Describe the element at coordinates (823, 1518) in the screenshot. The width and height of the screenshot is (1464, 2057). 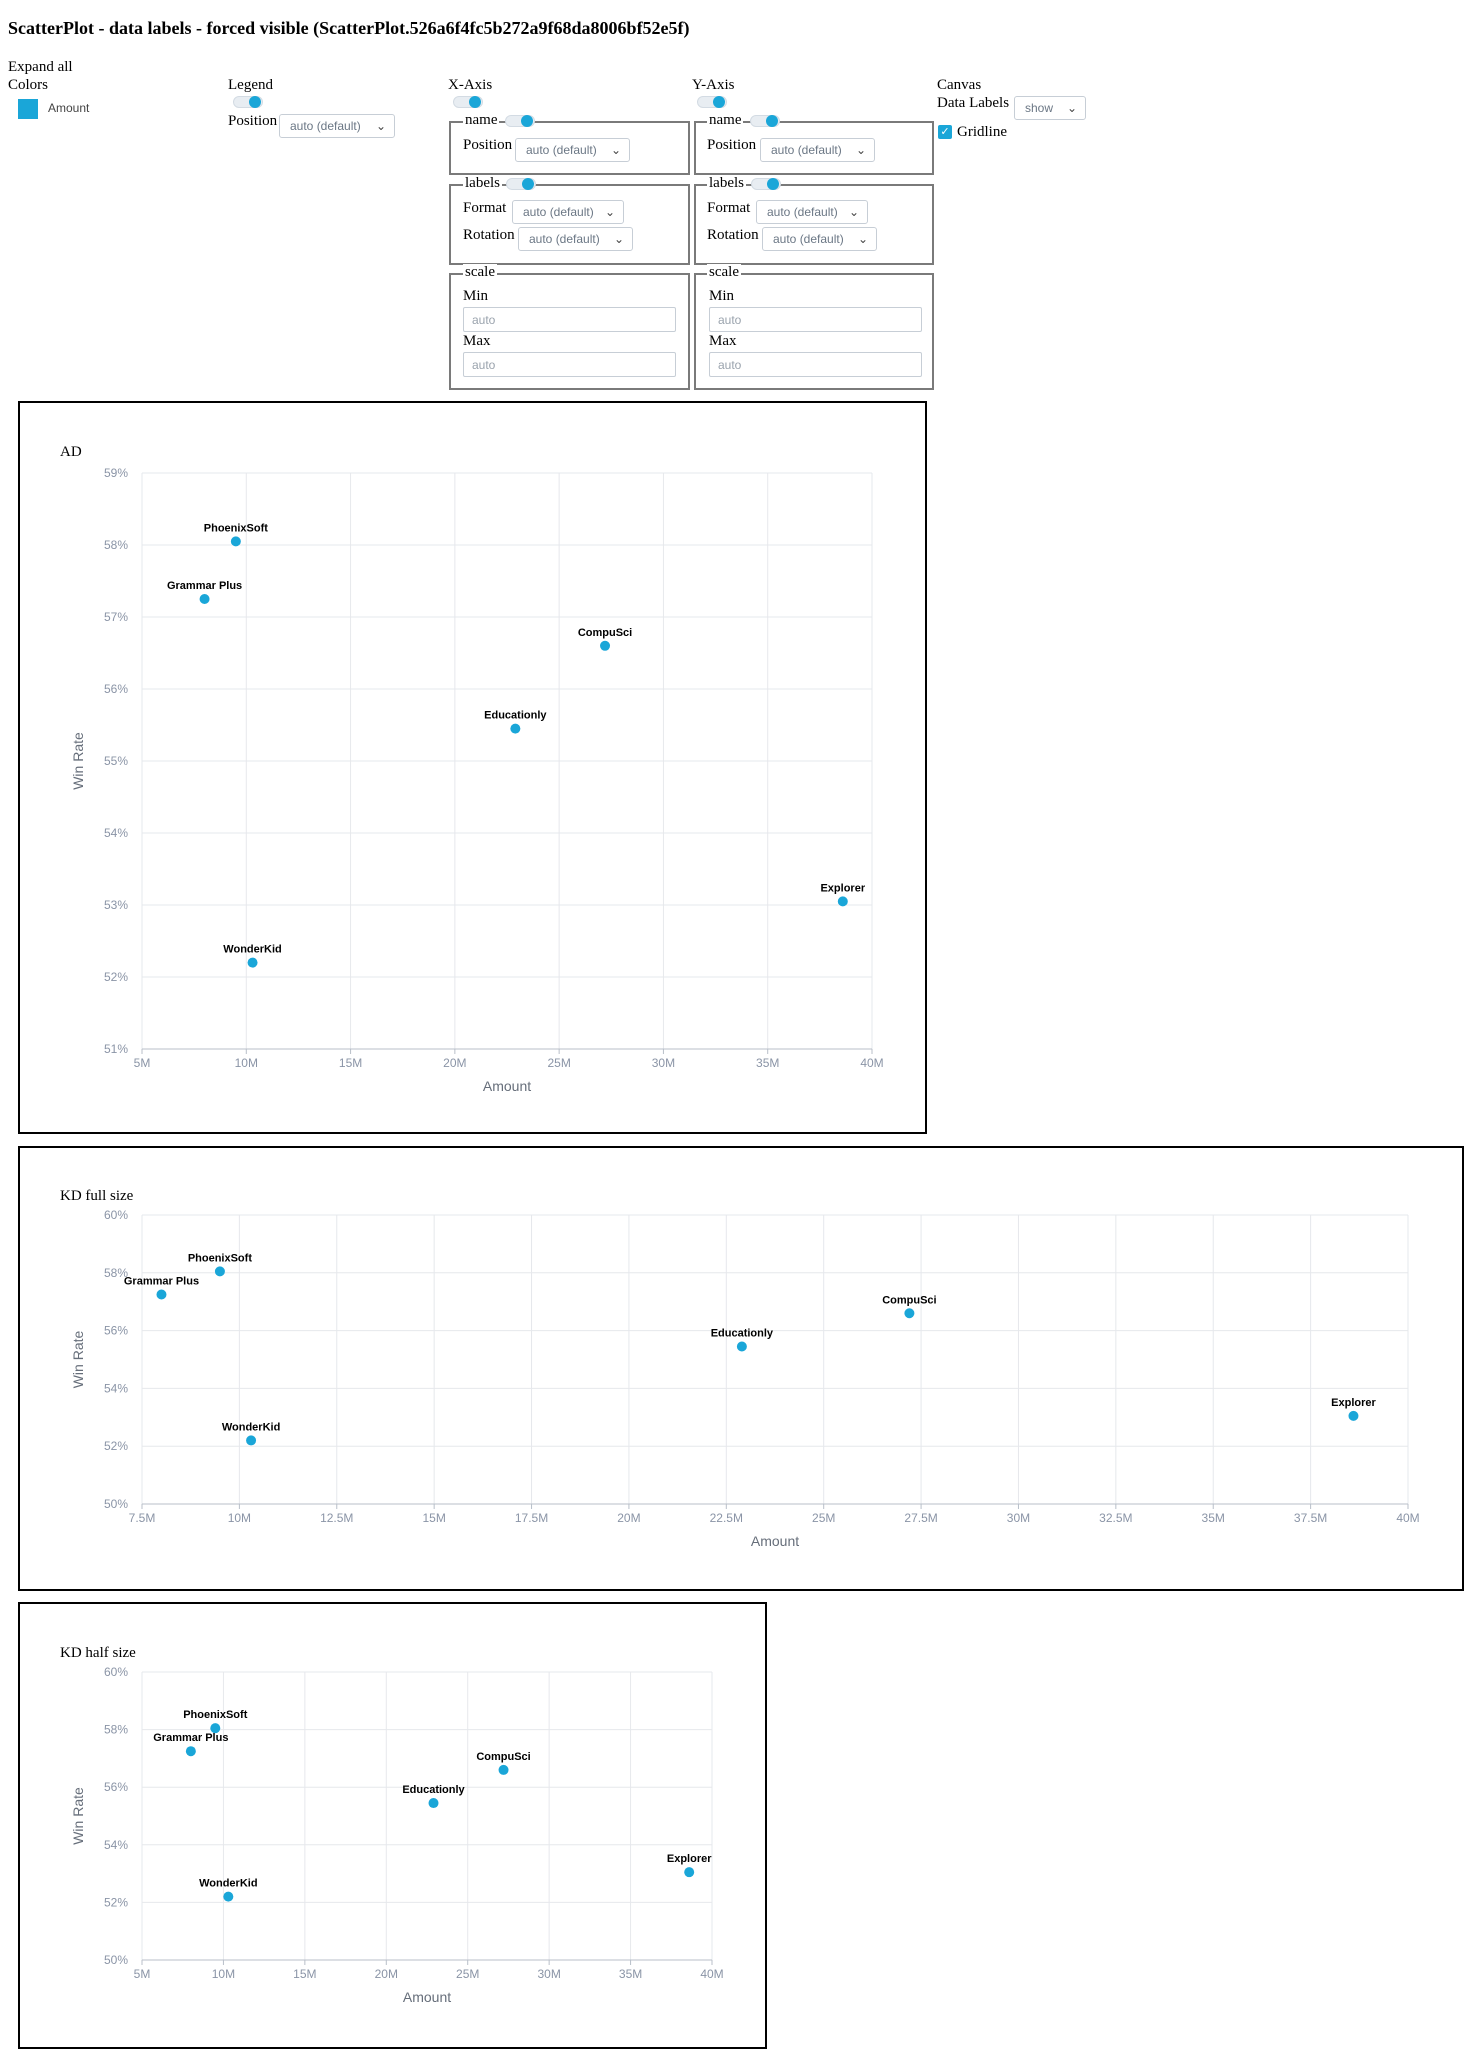
I see `x-tick-label: 25M` at that location.